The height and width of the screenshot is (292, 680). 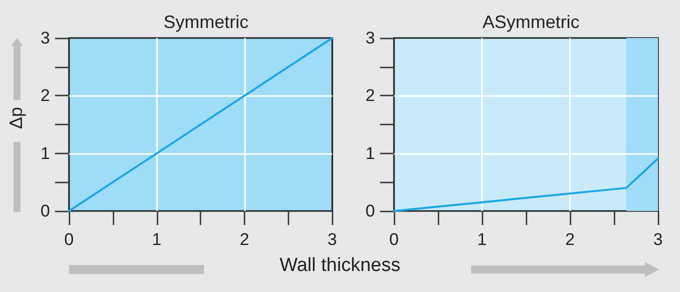 What do you see at coordinates (16, 118) in the screenshot?
I see `y-axis-title: Δp` at bounding box center [16, 118].